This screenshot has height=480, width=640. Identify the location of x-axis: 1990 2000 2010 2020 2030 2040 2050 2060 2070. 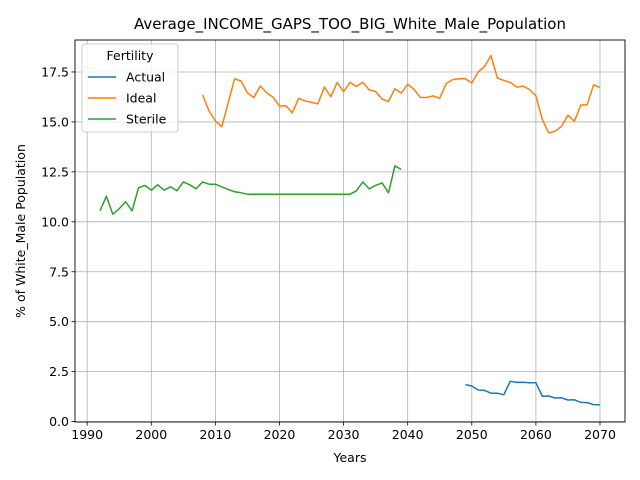
(343, 432).